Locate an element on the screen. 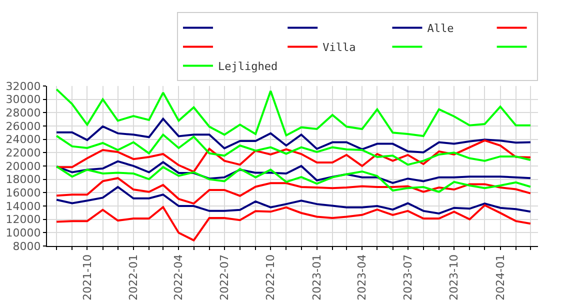 This screenshot has width=585, height=300. y-tick-label: 20000 is located at coordinates (23, 166).